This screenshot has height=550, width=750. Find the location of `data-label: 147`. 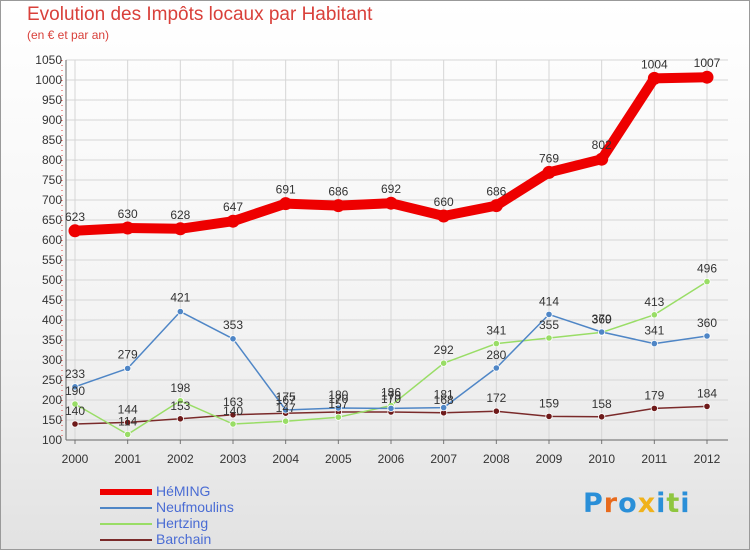

data-label: 147 is located at coordinates (286, 408).